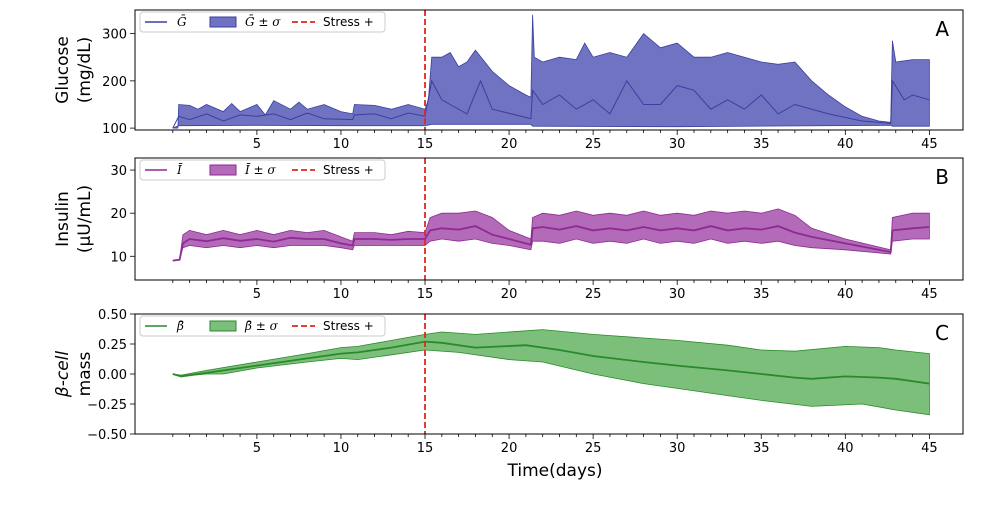 The width and height of the screenshot is (995, 512). What do you see at coordinates (114, 35) in the screenshot?
I see `y-tick-label: 300` at bounding box center [114, 35].